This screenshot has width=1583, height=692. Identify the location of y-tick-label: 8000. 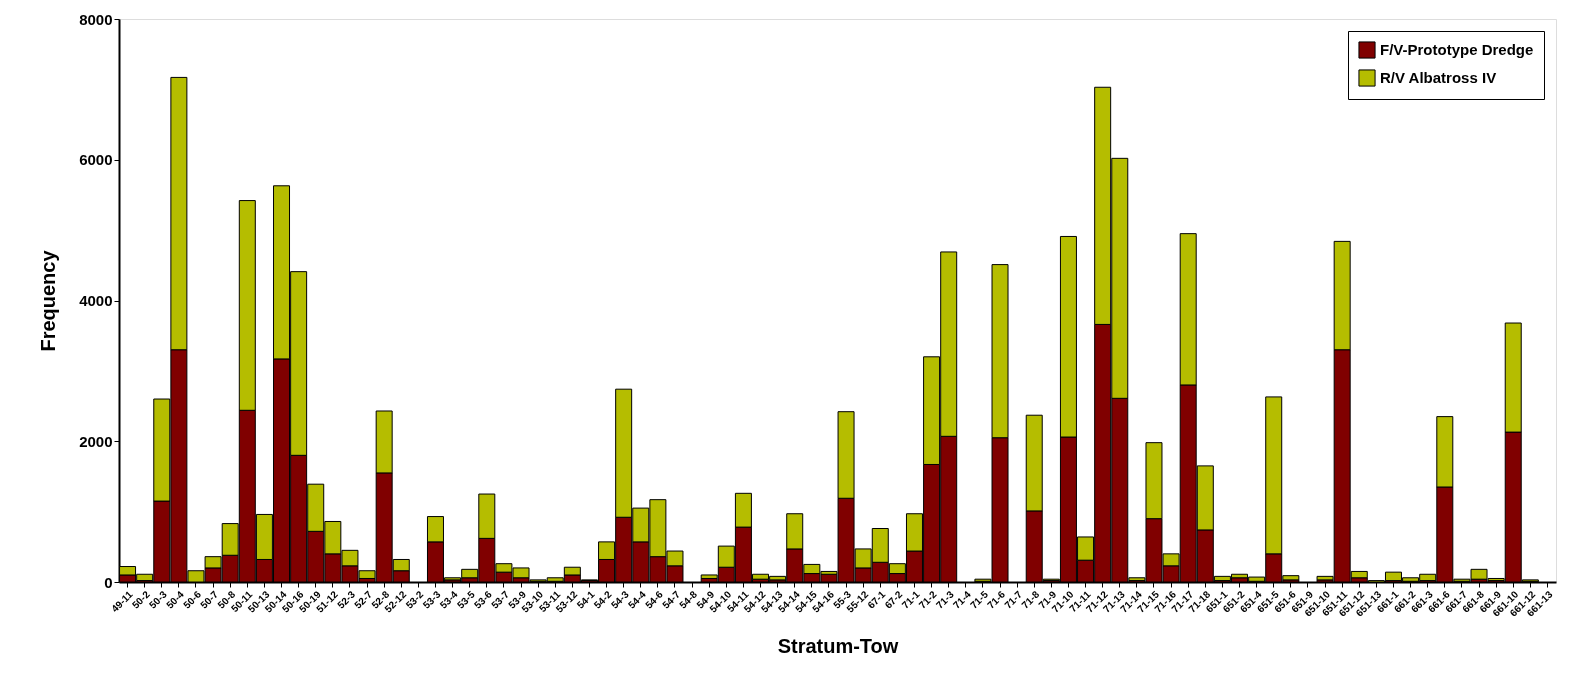
(96, 19).